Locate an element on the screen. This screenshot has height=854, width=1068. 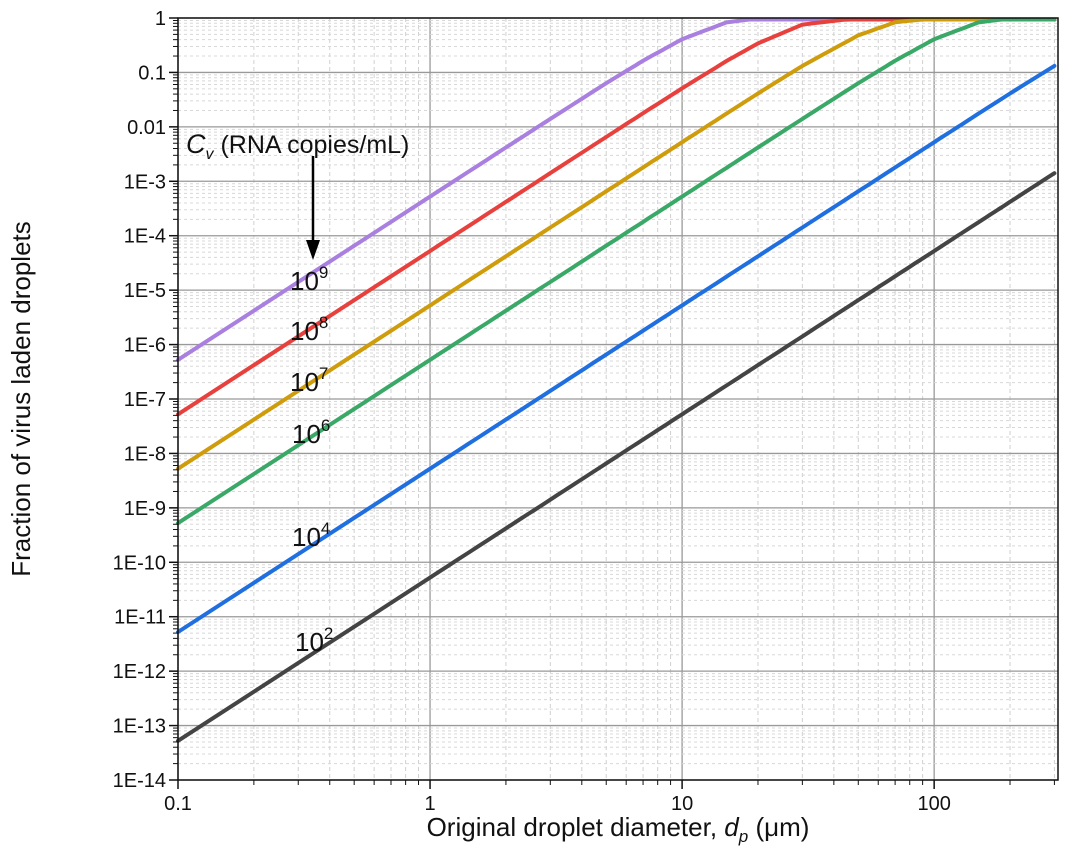
y-tick-label: 1E-6 is located at coordinates (145, 346).